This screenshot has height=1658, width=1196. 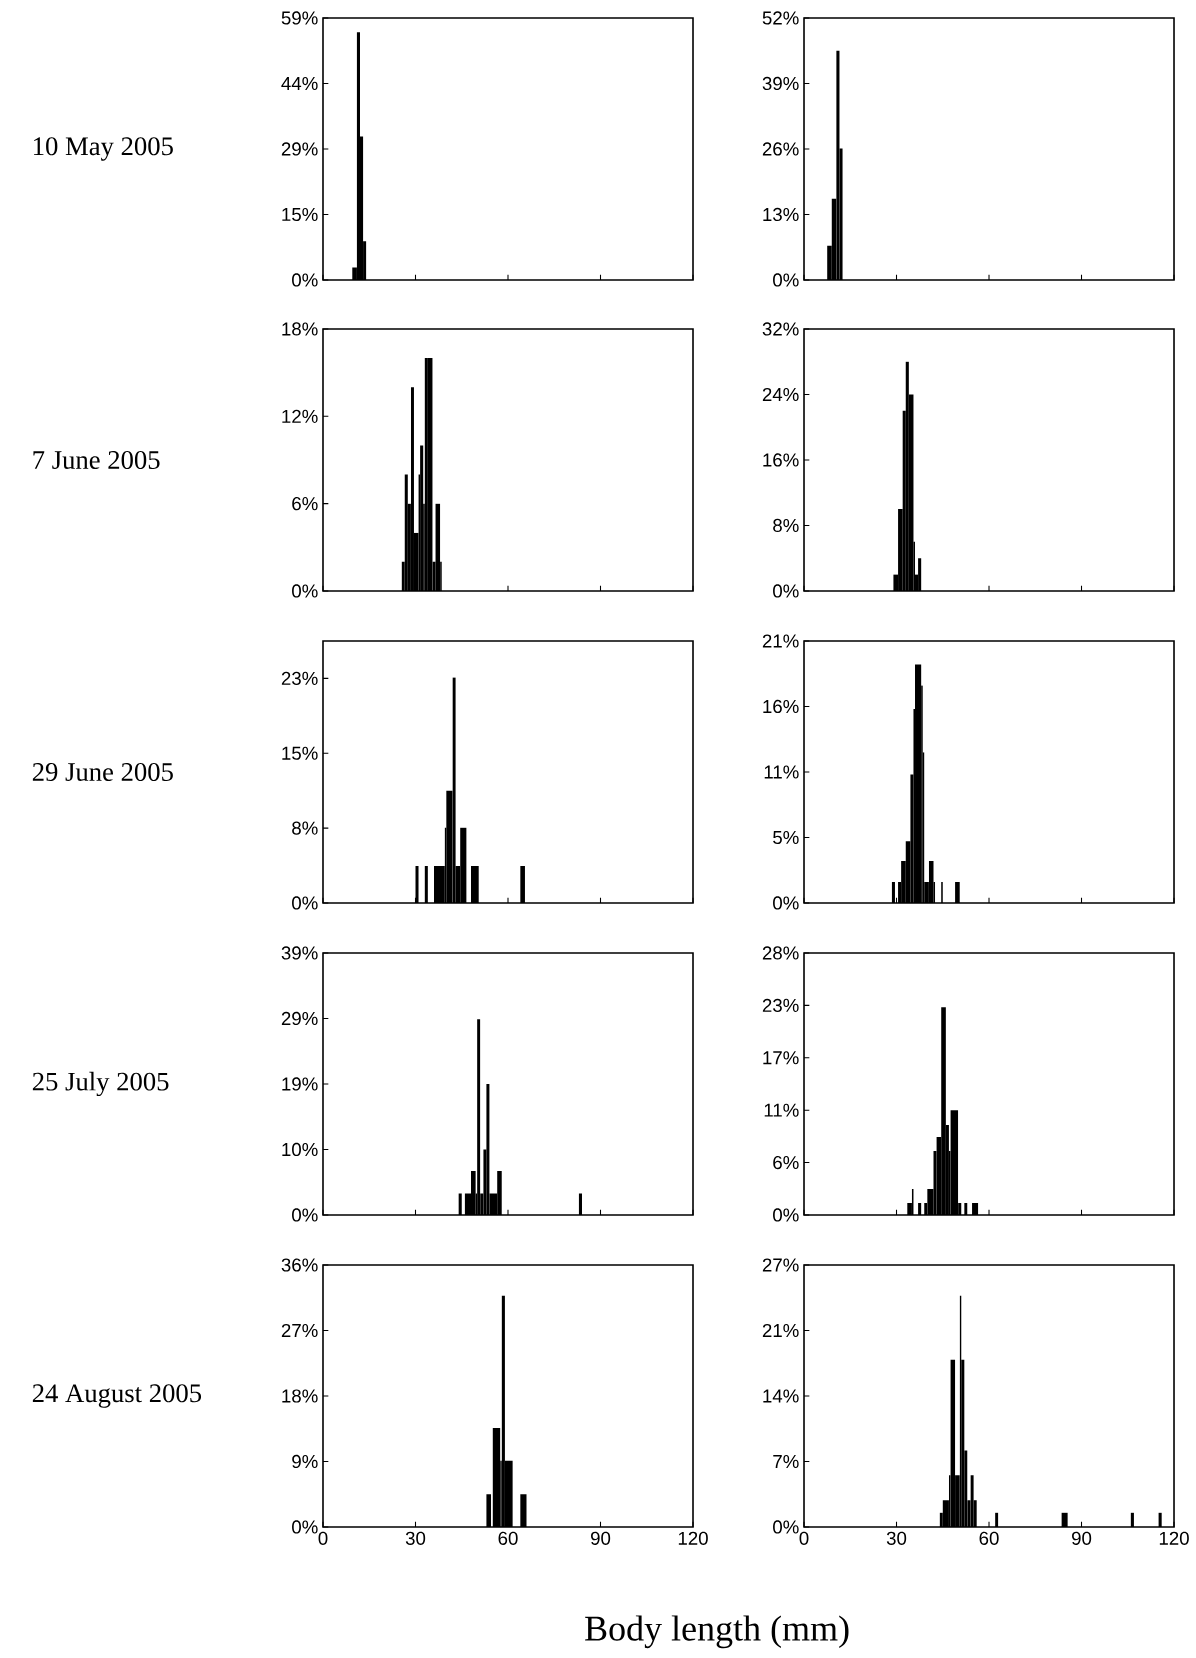 I want to click on y-tick-label: 24%, so click(x=780, y=394).